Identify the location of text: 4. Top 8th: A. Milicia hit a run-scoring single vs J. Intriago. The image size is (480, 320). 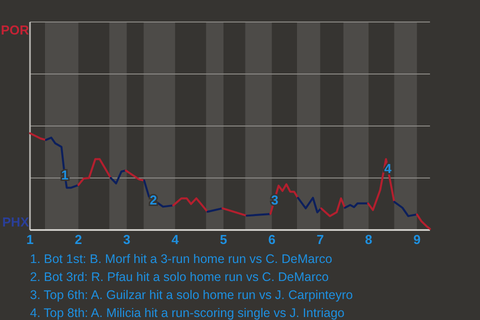
(187, 313).